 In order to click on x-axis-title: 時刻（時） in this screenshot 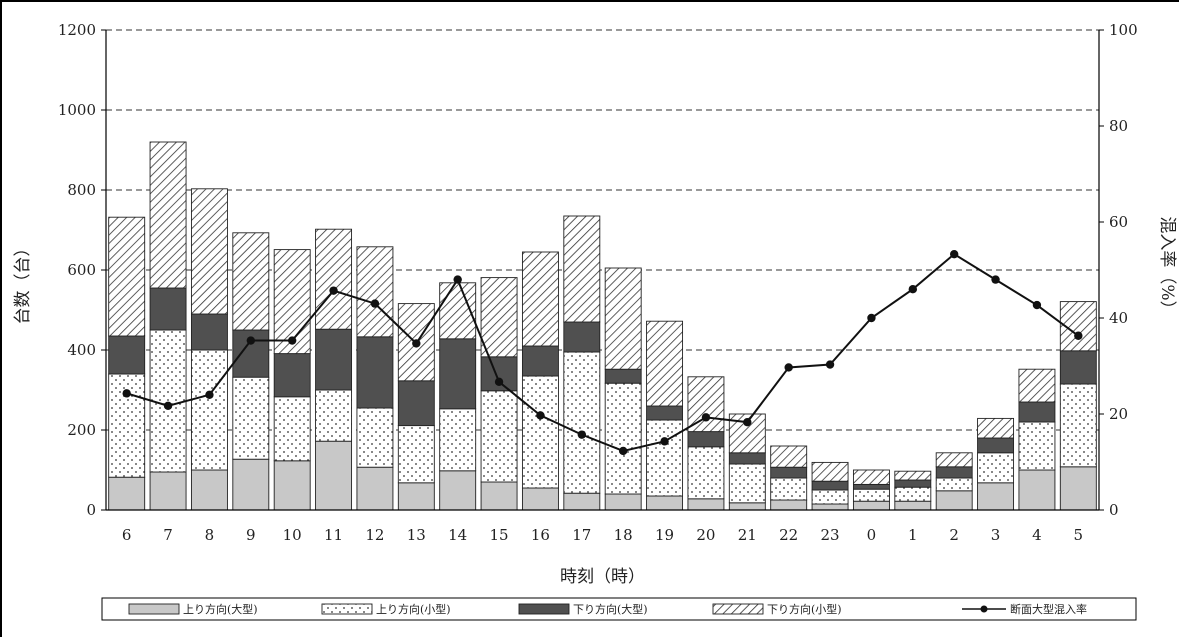, I will do `click(602, 577)`.